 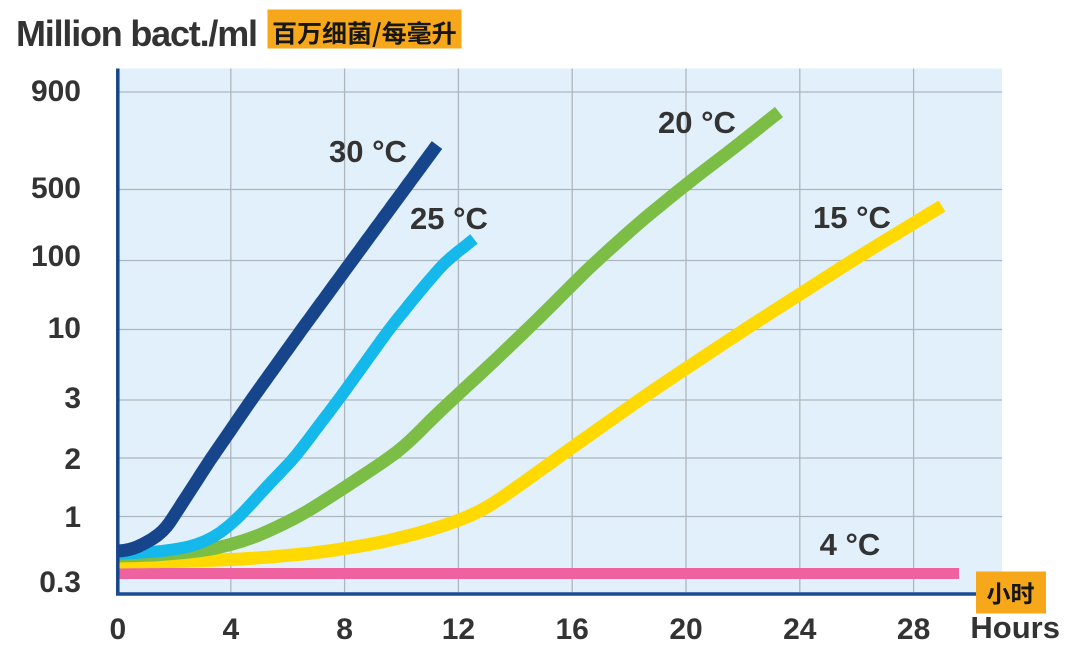 What do you see at coordinates (449, 218) in the screenshot?
I see `svg-text: 25 °C` at bounding box center [449, 218].